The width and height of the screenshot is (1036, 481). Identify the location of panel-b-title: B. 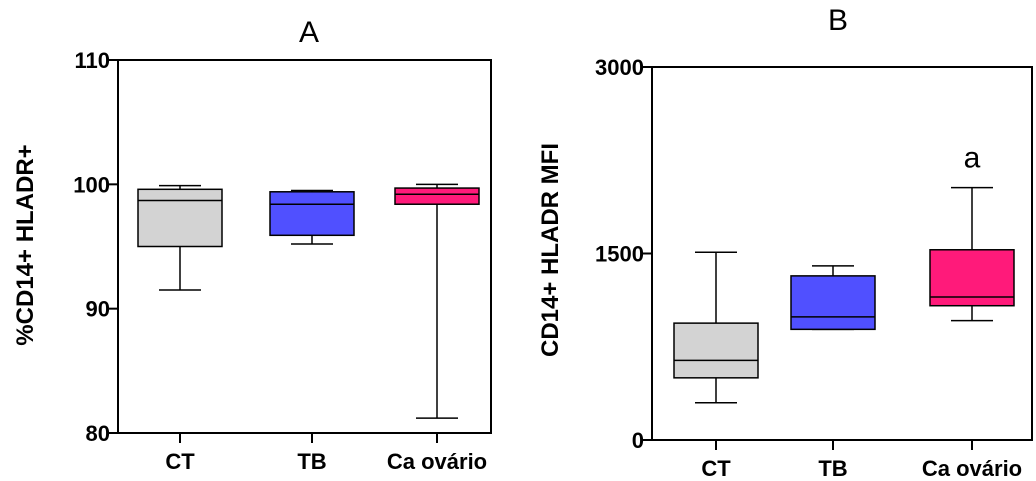
(838, 20).